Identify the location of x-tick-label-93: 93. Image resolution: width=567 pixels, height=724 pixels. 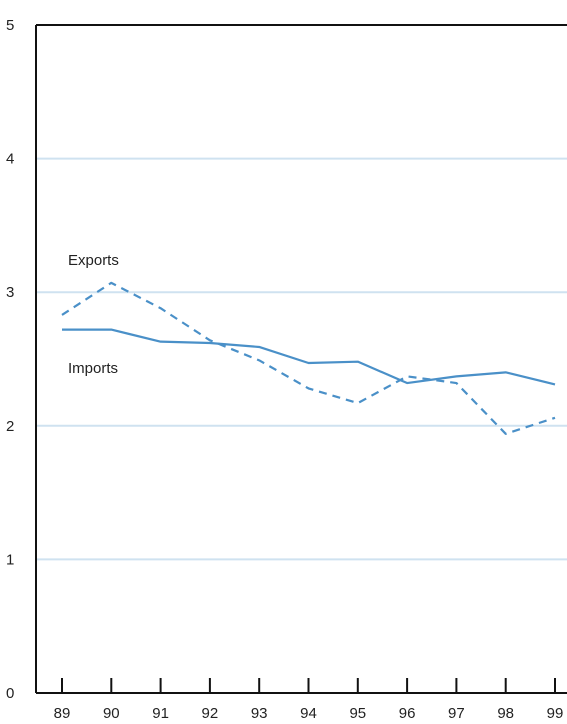
(259, 713).